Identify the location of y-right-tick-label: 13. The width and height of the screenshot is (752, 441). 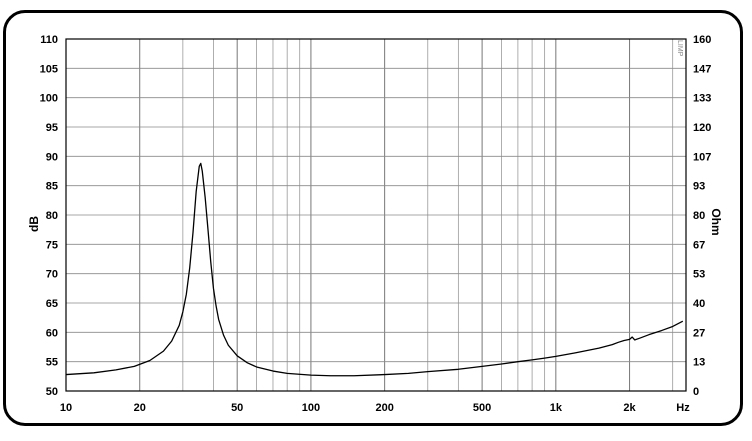
(699, 363).